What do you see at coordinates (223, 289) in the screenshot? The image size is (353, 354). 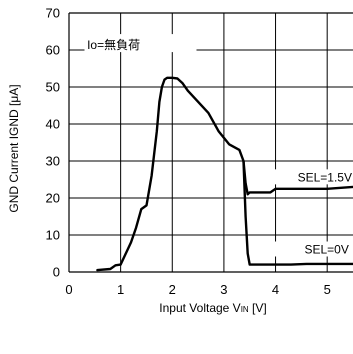 I see `x-tick-label: 3` at bounding box center [223, 289].